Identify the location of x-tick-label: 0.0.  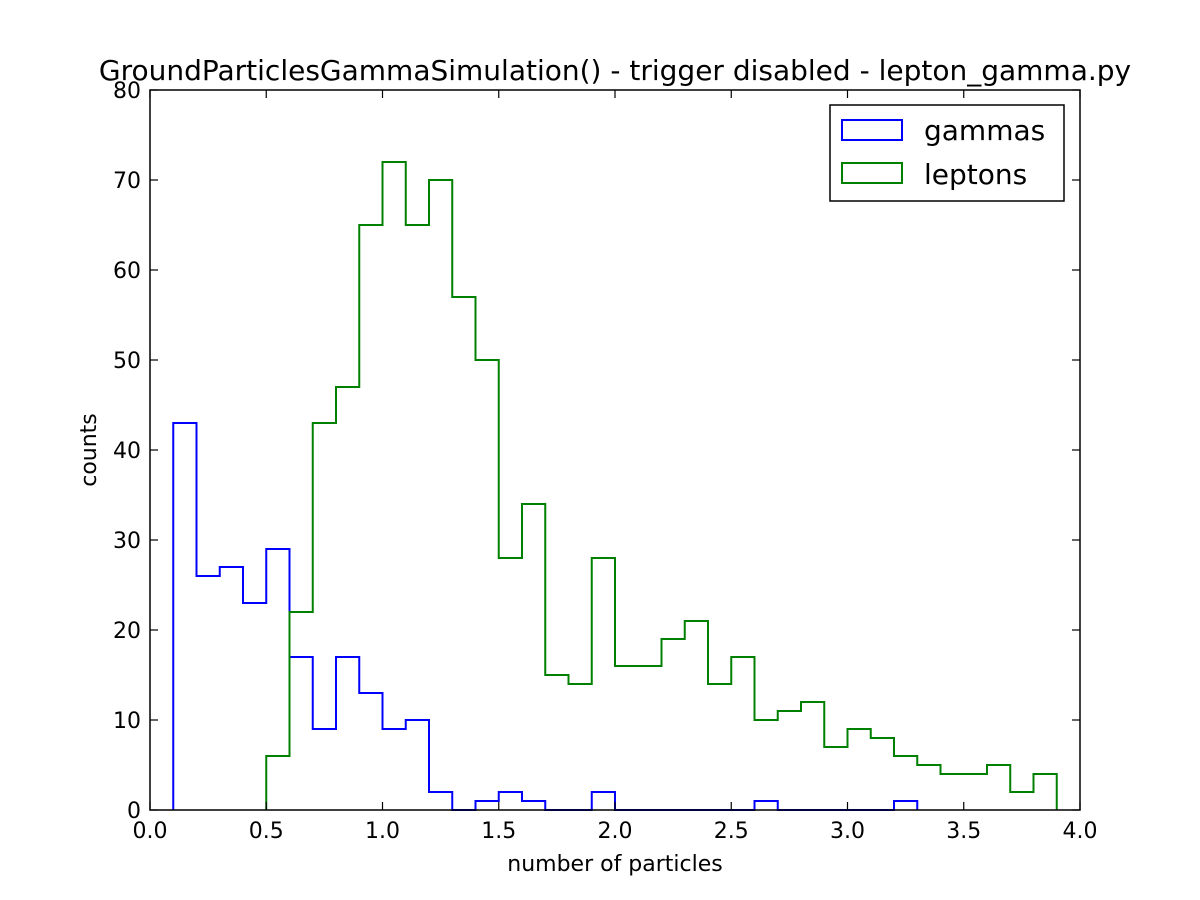
(150, 831).